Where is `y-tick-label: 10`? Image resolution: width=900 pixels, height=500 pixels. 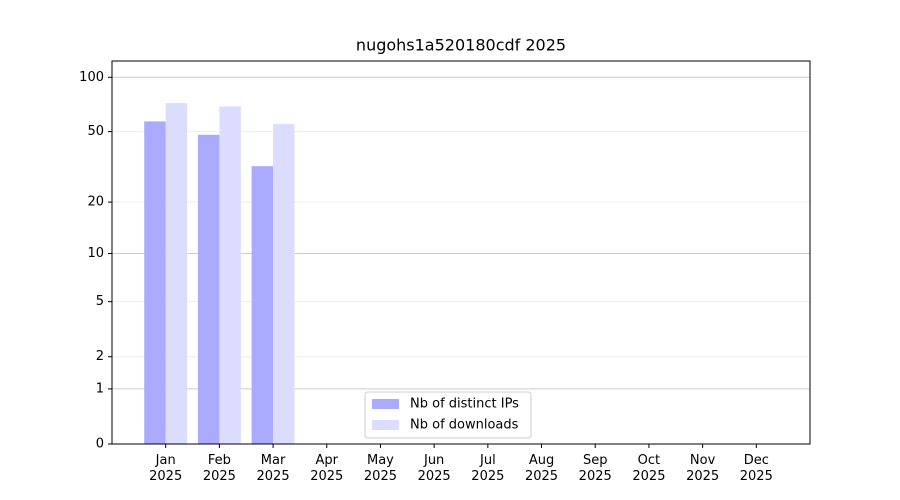 y-tick-label: 10 is located at coordinates (95, 253).